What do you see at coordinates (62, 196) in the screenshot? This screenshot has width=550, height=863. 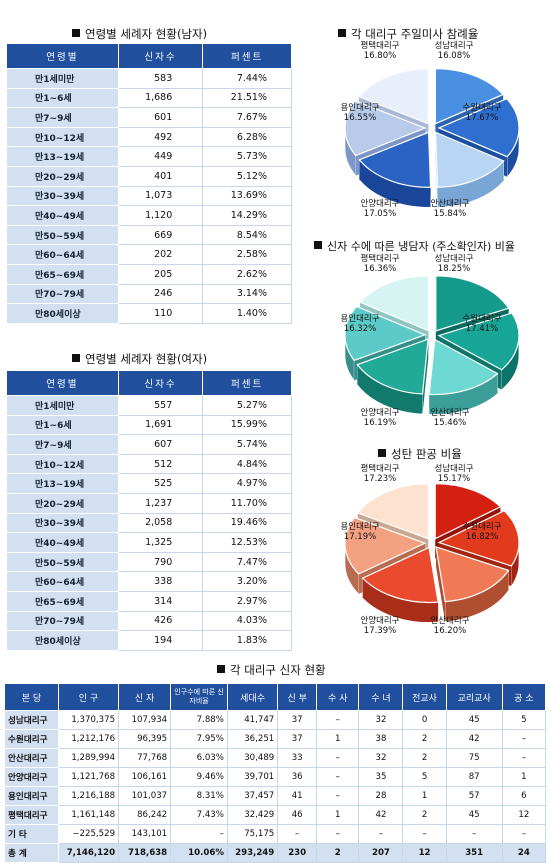 I see `age-group-cell: 만30~39세` at bounding box center [62, 196].